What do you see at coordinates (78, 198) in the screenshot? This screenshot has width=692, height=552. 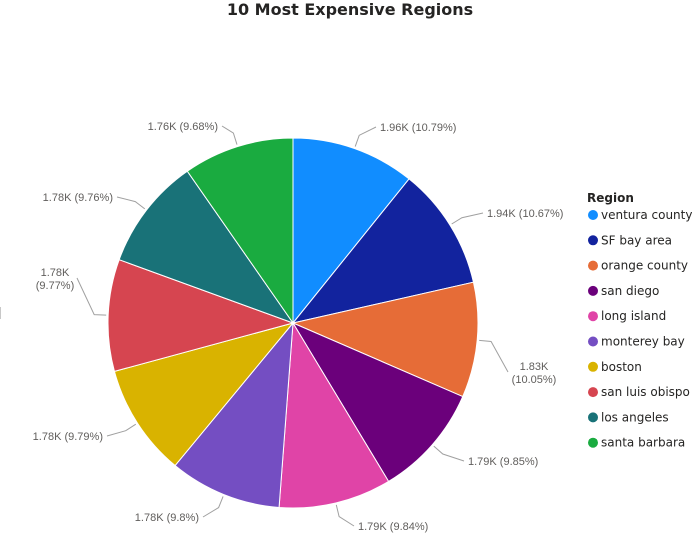 I see `data-label: 1.78K (9.76%)` at bounding box center [78, 198].